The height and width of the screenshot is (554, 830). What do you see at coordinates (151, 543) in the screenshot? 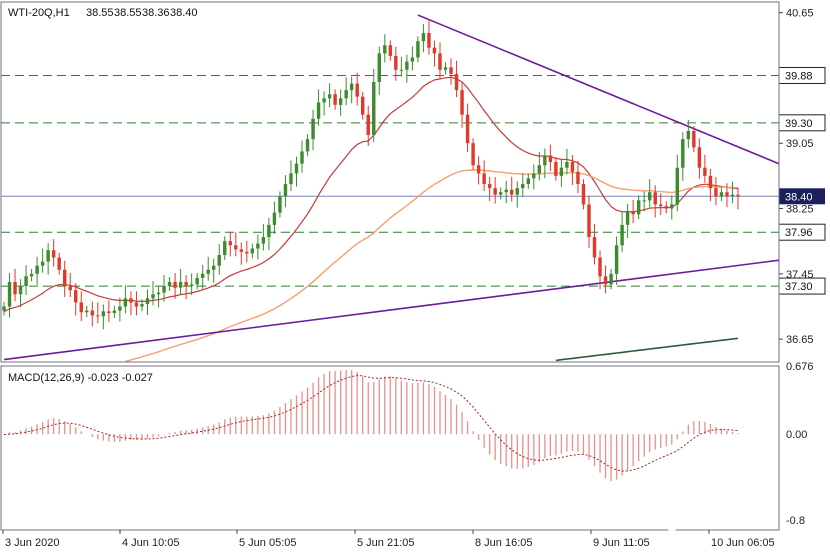
I see `time-tick-label: 4 Jun 10:05` at bounding box center [151, 543].